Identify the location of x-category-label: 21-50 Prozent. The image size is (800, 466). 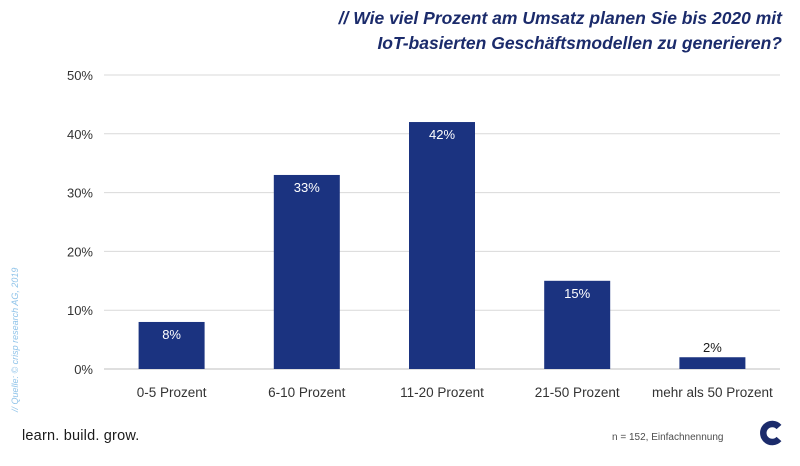
(577, 392).